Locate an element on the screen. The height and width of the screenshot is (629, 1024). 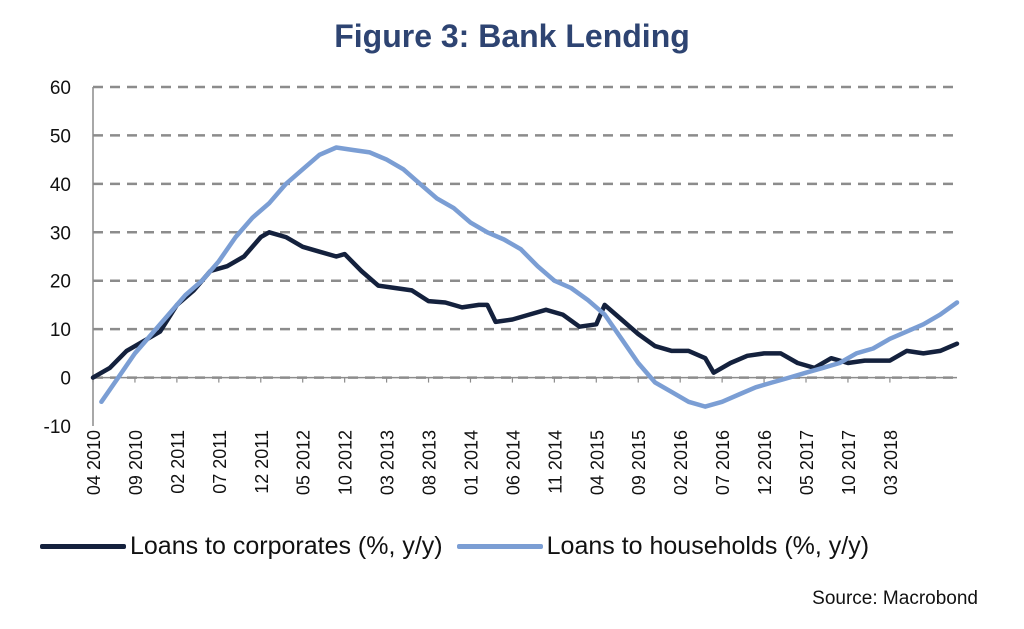
legend-swatch-corporates is located at coordinates (83, 546).